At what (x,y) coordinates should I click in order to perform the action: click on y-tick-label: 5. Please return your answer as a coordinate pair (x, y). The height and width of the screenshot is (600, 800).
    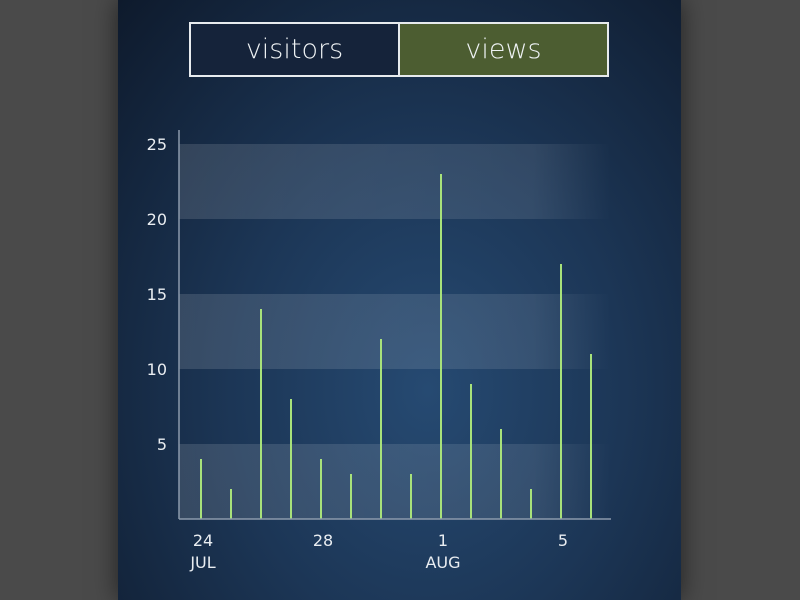
    Looking at the image, I should click on (162, 444).